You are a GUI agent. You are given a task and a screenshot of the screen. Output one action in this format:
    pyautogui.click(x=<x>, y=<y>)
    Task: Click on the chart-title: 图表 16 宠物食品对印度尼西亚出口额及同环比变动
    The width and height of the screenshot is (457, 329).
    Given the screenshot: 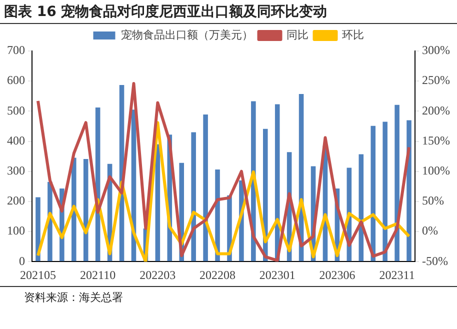 What is the action you would take?
    pyautogui.click(x=228, y=12)
    